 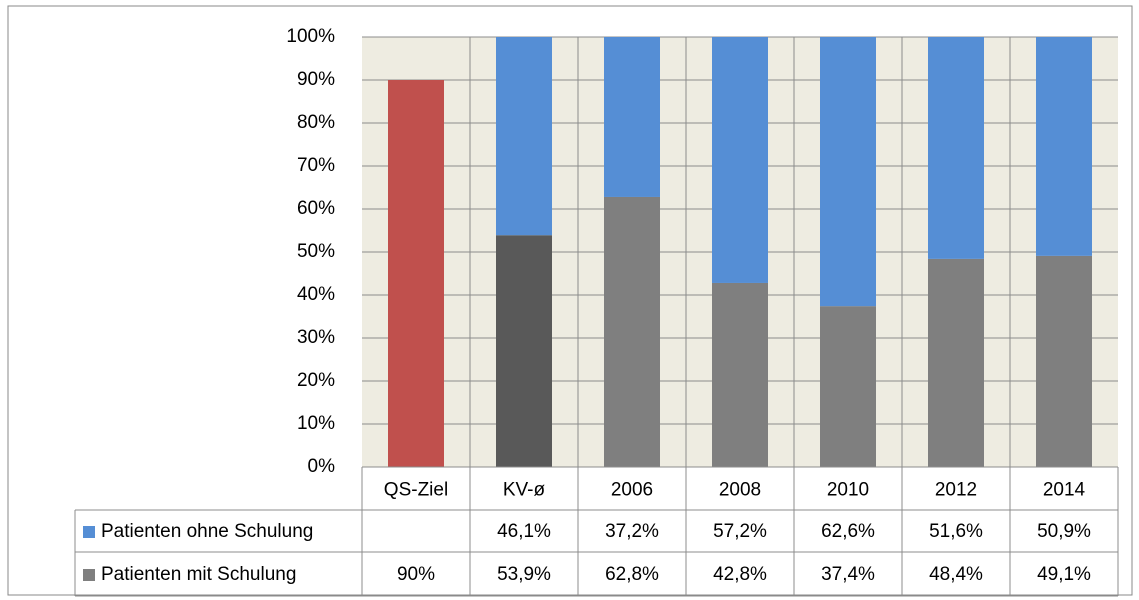 I want to click on x-tick-label: 2014, so click(x=1064, y=490).